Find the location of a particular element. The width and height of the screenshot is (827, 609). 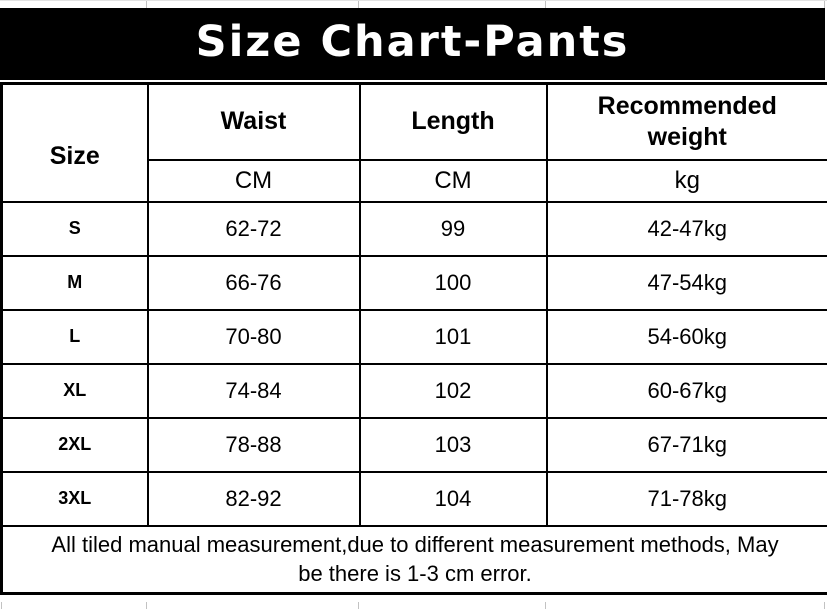

length-cell: 99 is located at coordinates (453, 228).